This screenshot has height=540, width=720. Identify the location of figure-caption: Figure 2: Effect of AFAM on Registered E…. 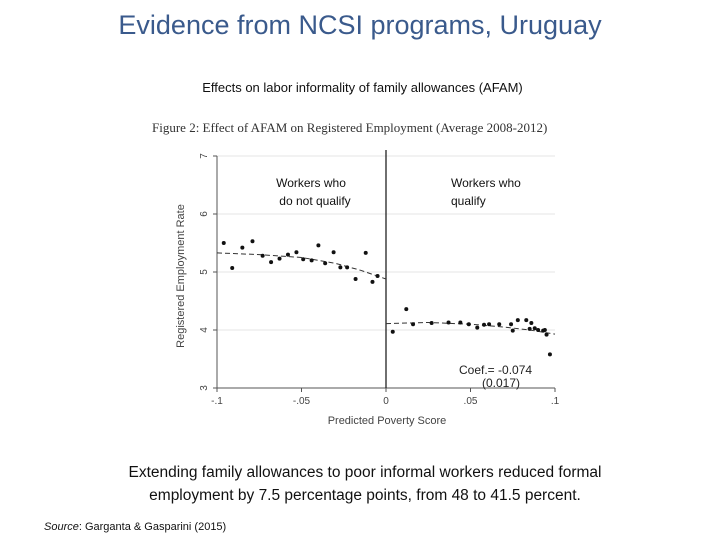
(350, 127).